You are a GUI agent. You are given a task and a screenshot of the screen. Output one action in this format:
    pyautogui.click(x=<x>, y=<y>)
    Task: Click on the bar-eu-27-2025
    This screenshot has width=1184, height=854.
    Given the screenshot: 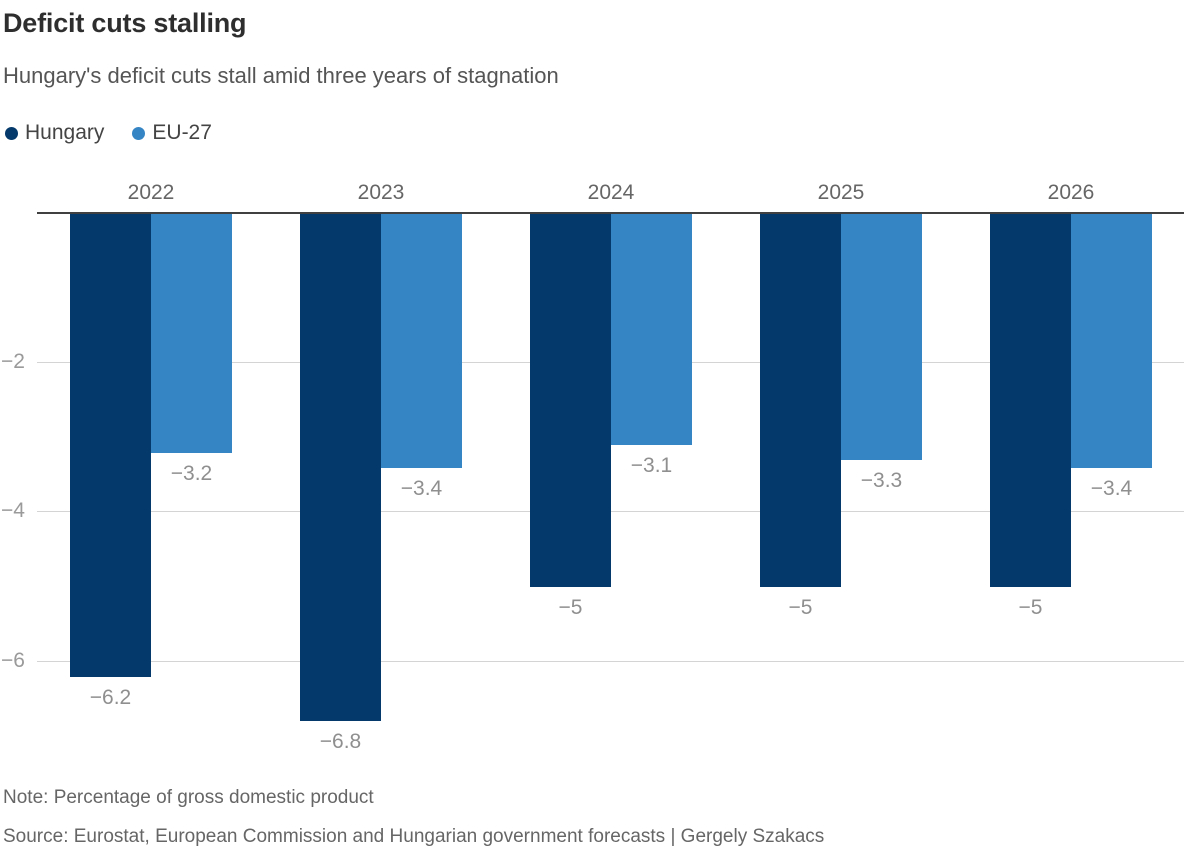 What is the action you would take?
    pyautogui.click(x=881, y=337)
    